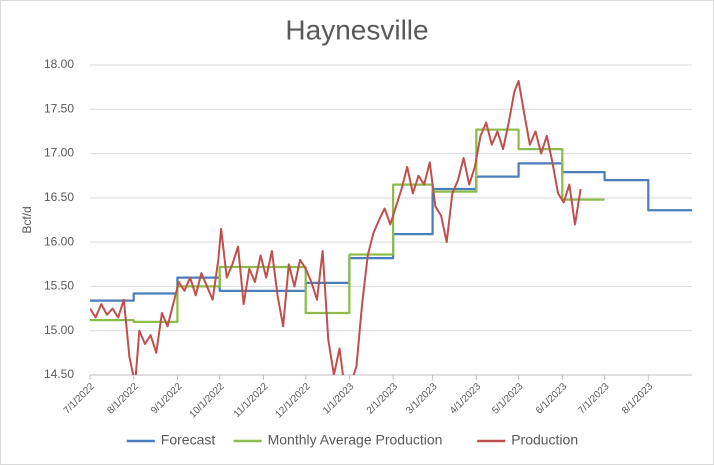 The width and height of the screenshot is (714, 465). Describe the element at coordinates (59, 153) in the screenshot. I see `y-tick-label: 17.00` at that location.